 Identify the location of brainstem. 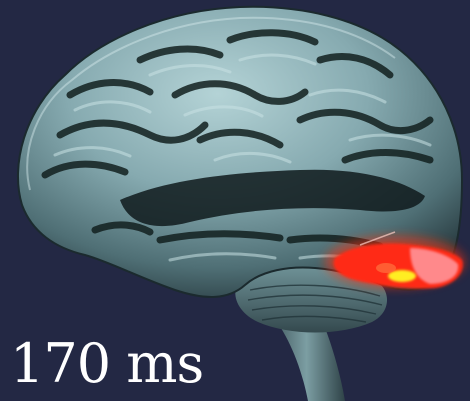
(306, 355).